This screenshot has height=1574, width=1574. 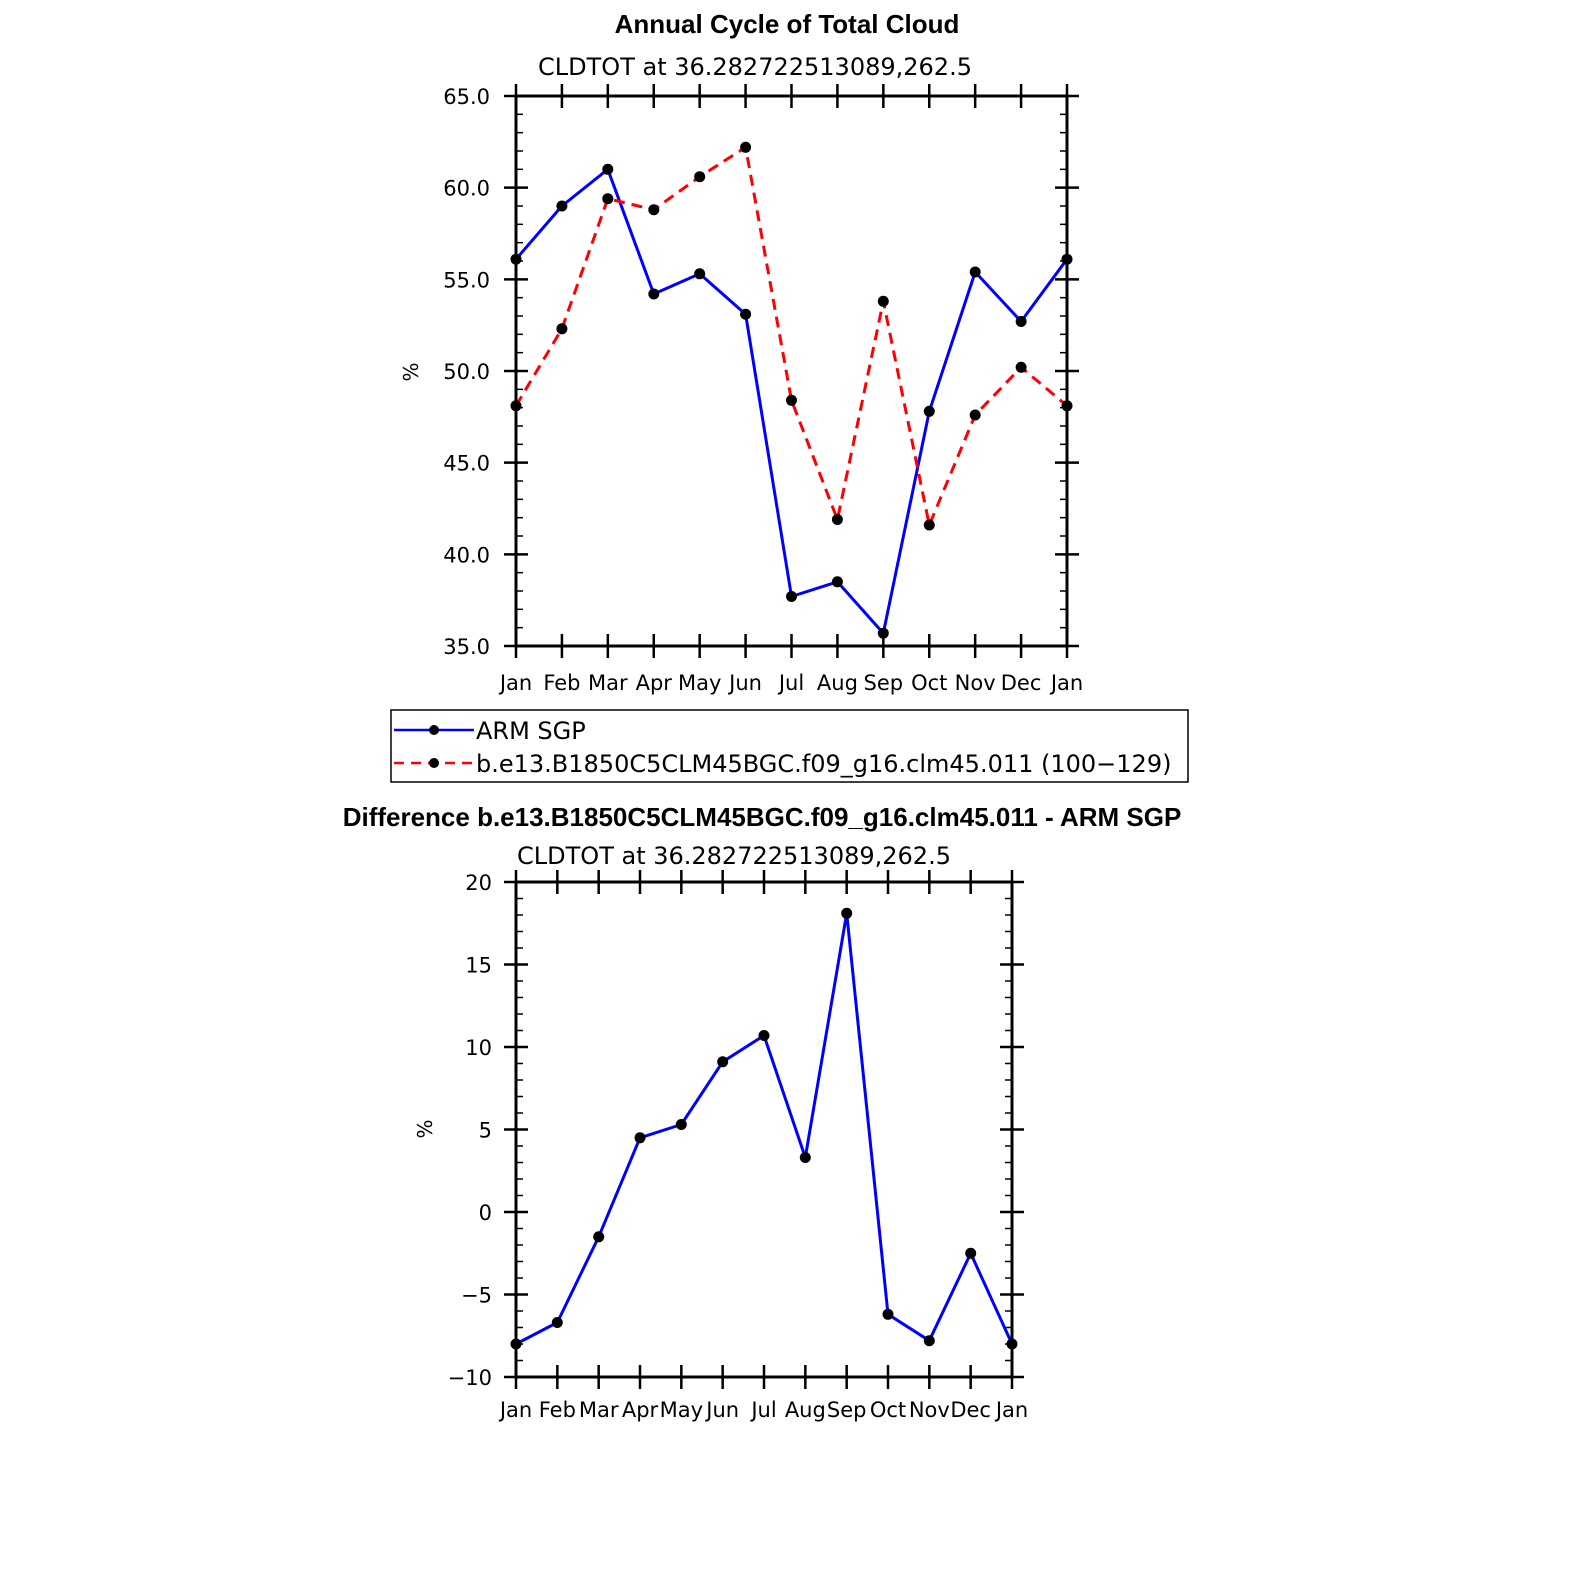 I want to click on y-tick-label: 5, so click(x=485, y=1131).